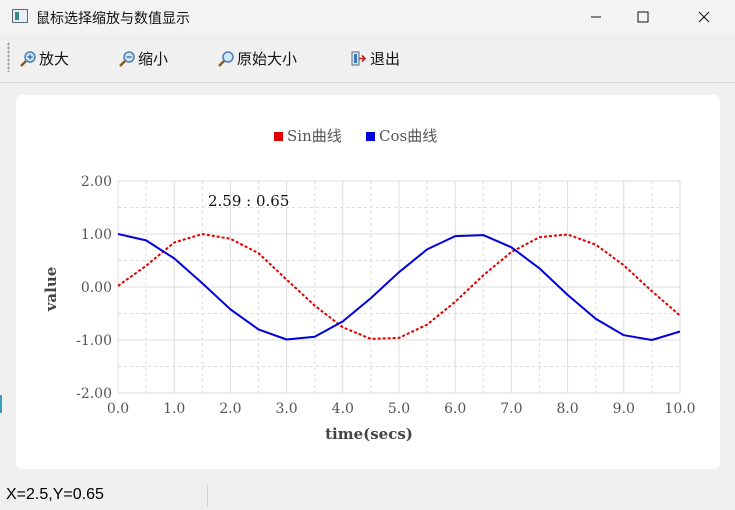  What do you see at coordinates (96, 235) in the screenshot?
I see `y-tick-label: 1.00` at bounding box center [96, 235].